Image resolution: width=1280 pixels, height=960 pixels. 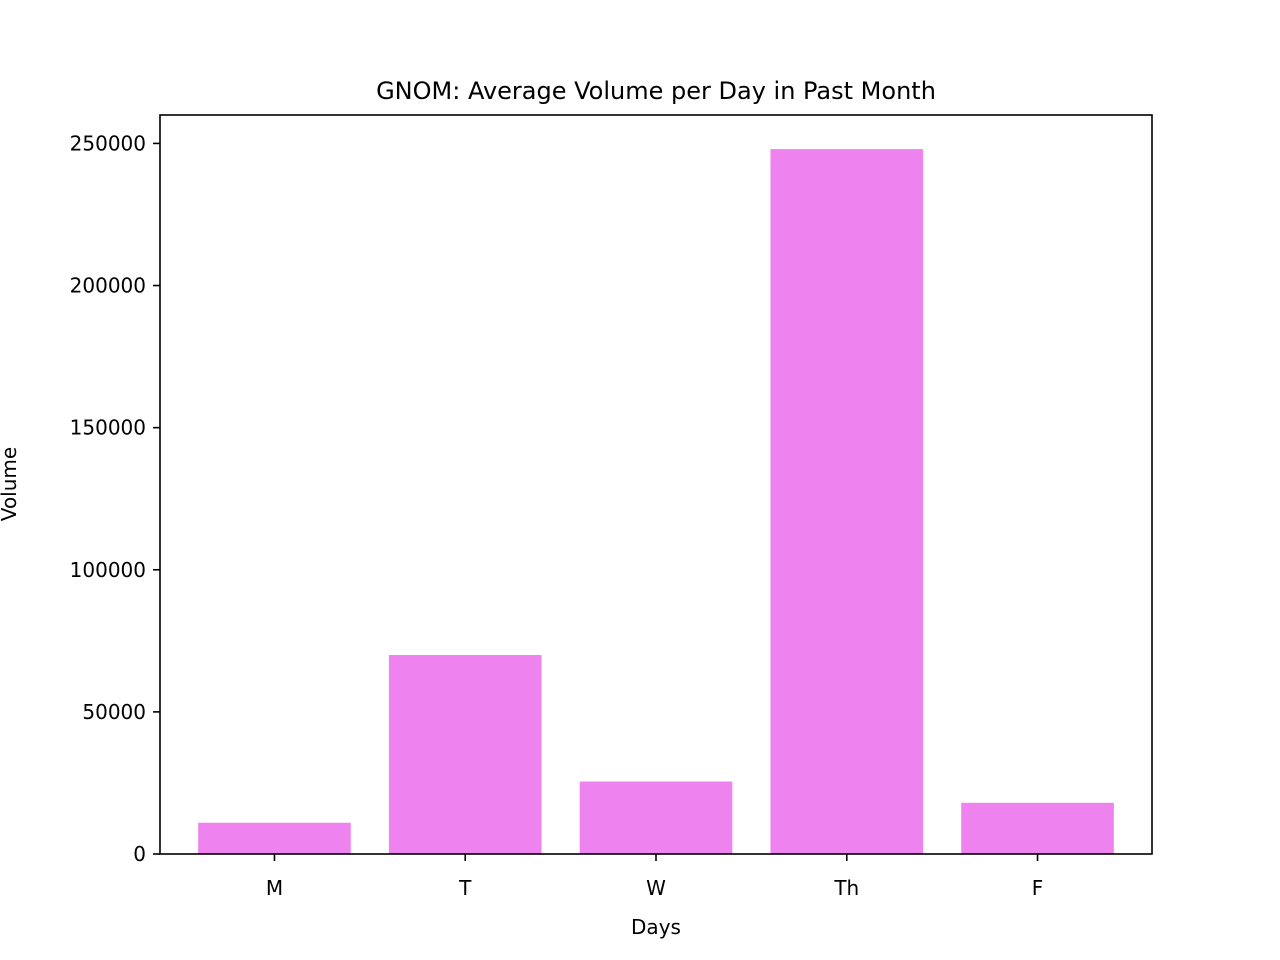 I want to click on x-axis-ticks: M T W Th F, so click(x=654, y=877).